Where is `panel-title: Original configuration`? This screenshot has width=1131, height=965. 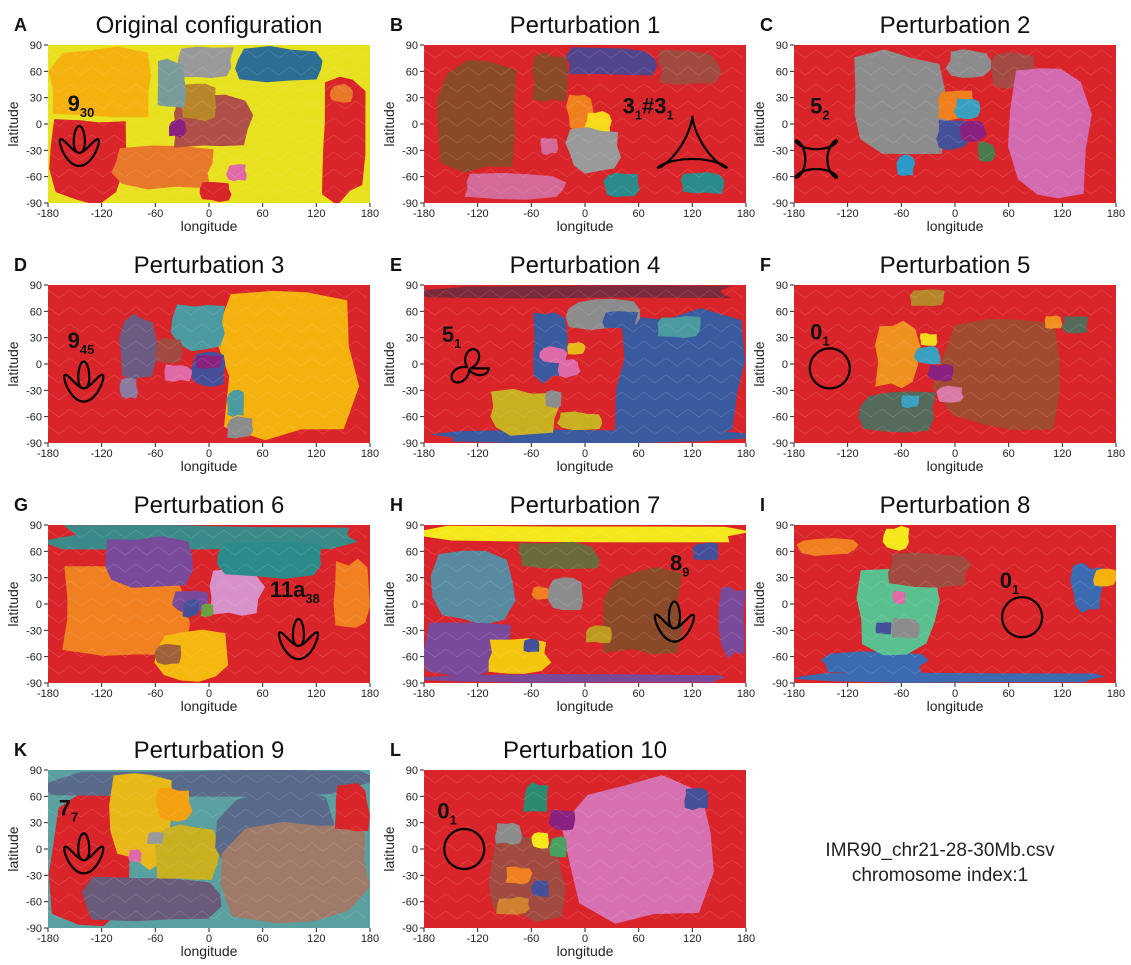
panel-title: Original configuration is located at coordinates (209, 25).